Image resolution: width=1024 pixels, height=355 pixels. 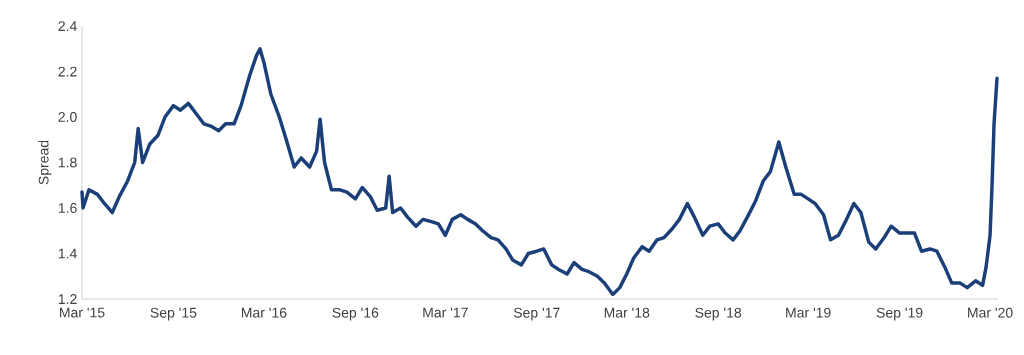 What do you see at coordinates (45, 162) in the screenshot?
I see `y-axis-title: Spread` at bounding box center [45, 162].